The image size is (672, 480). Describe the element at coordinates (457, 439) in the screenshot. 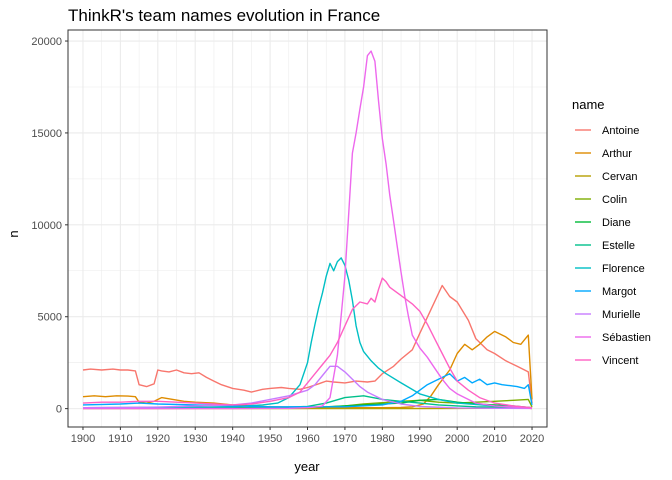

I see `x-tick-label: 2000` at that location.